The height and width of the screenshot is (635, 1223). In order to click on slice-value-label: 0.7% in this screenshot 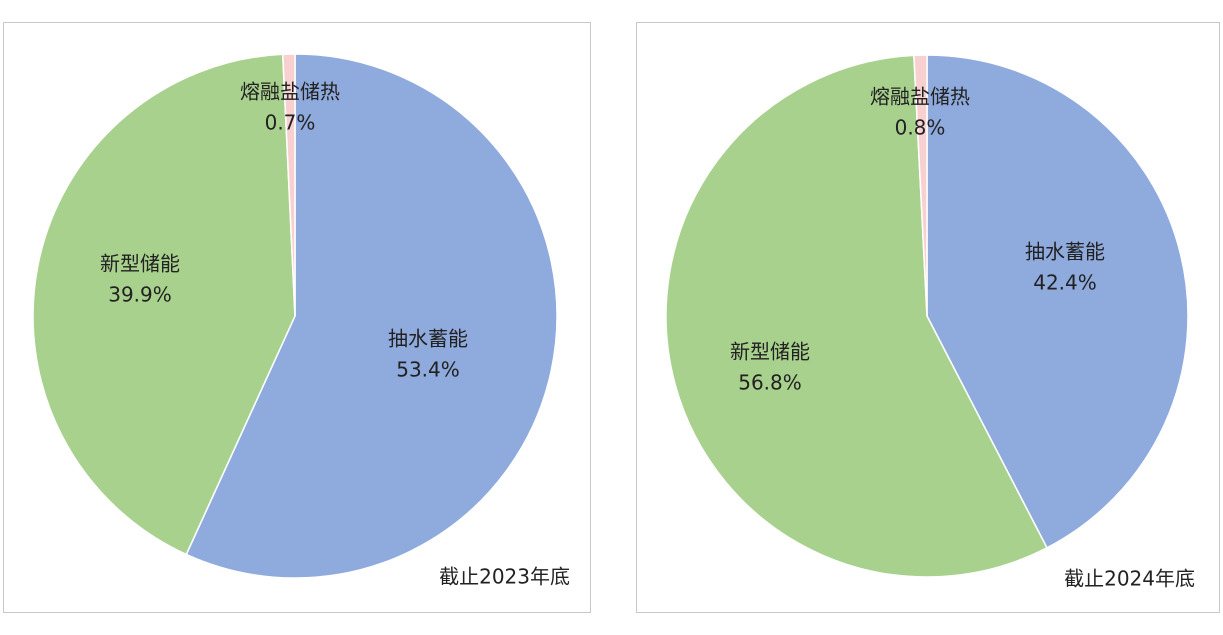, I will do `click(290, 123)`.